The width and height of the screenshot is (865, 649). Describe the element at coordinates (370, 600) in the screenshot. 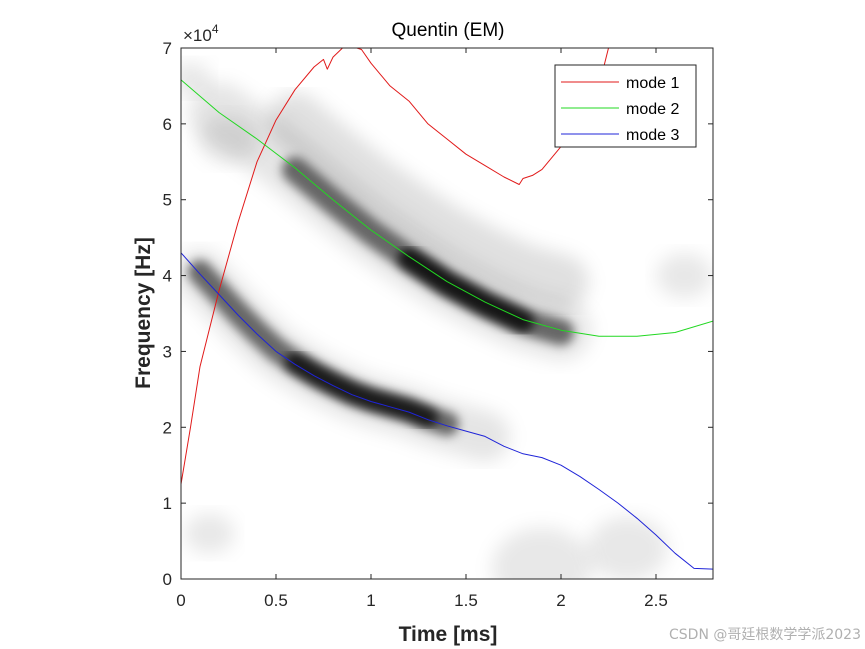

I see `x-tick-label: 1` at that location.